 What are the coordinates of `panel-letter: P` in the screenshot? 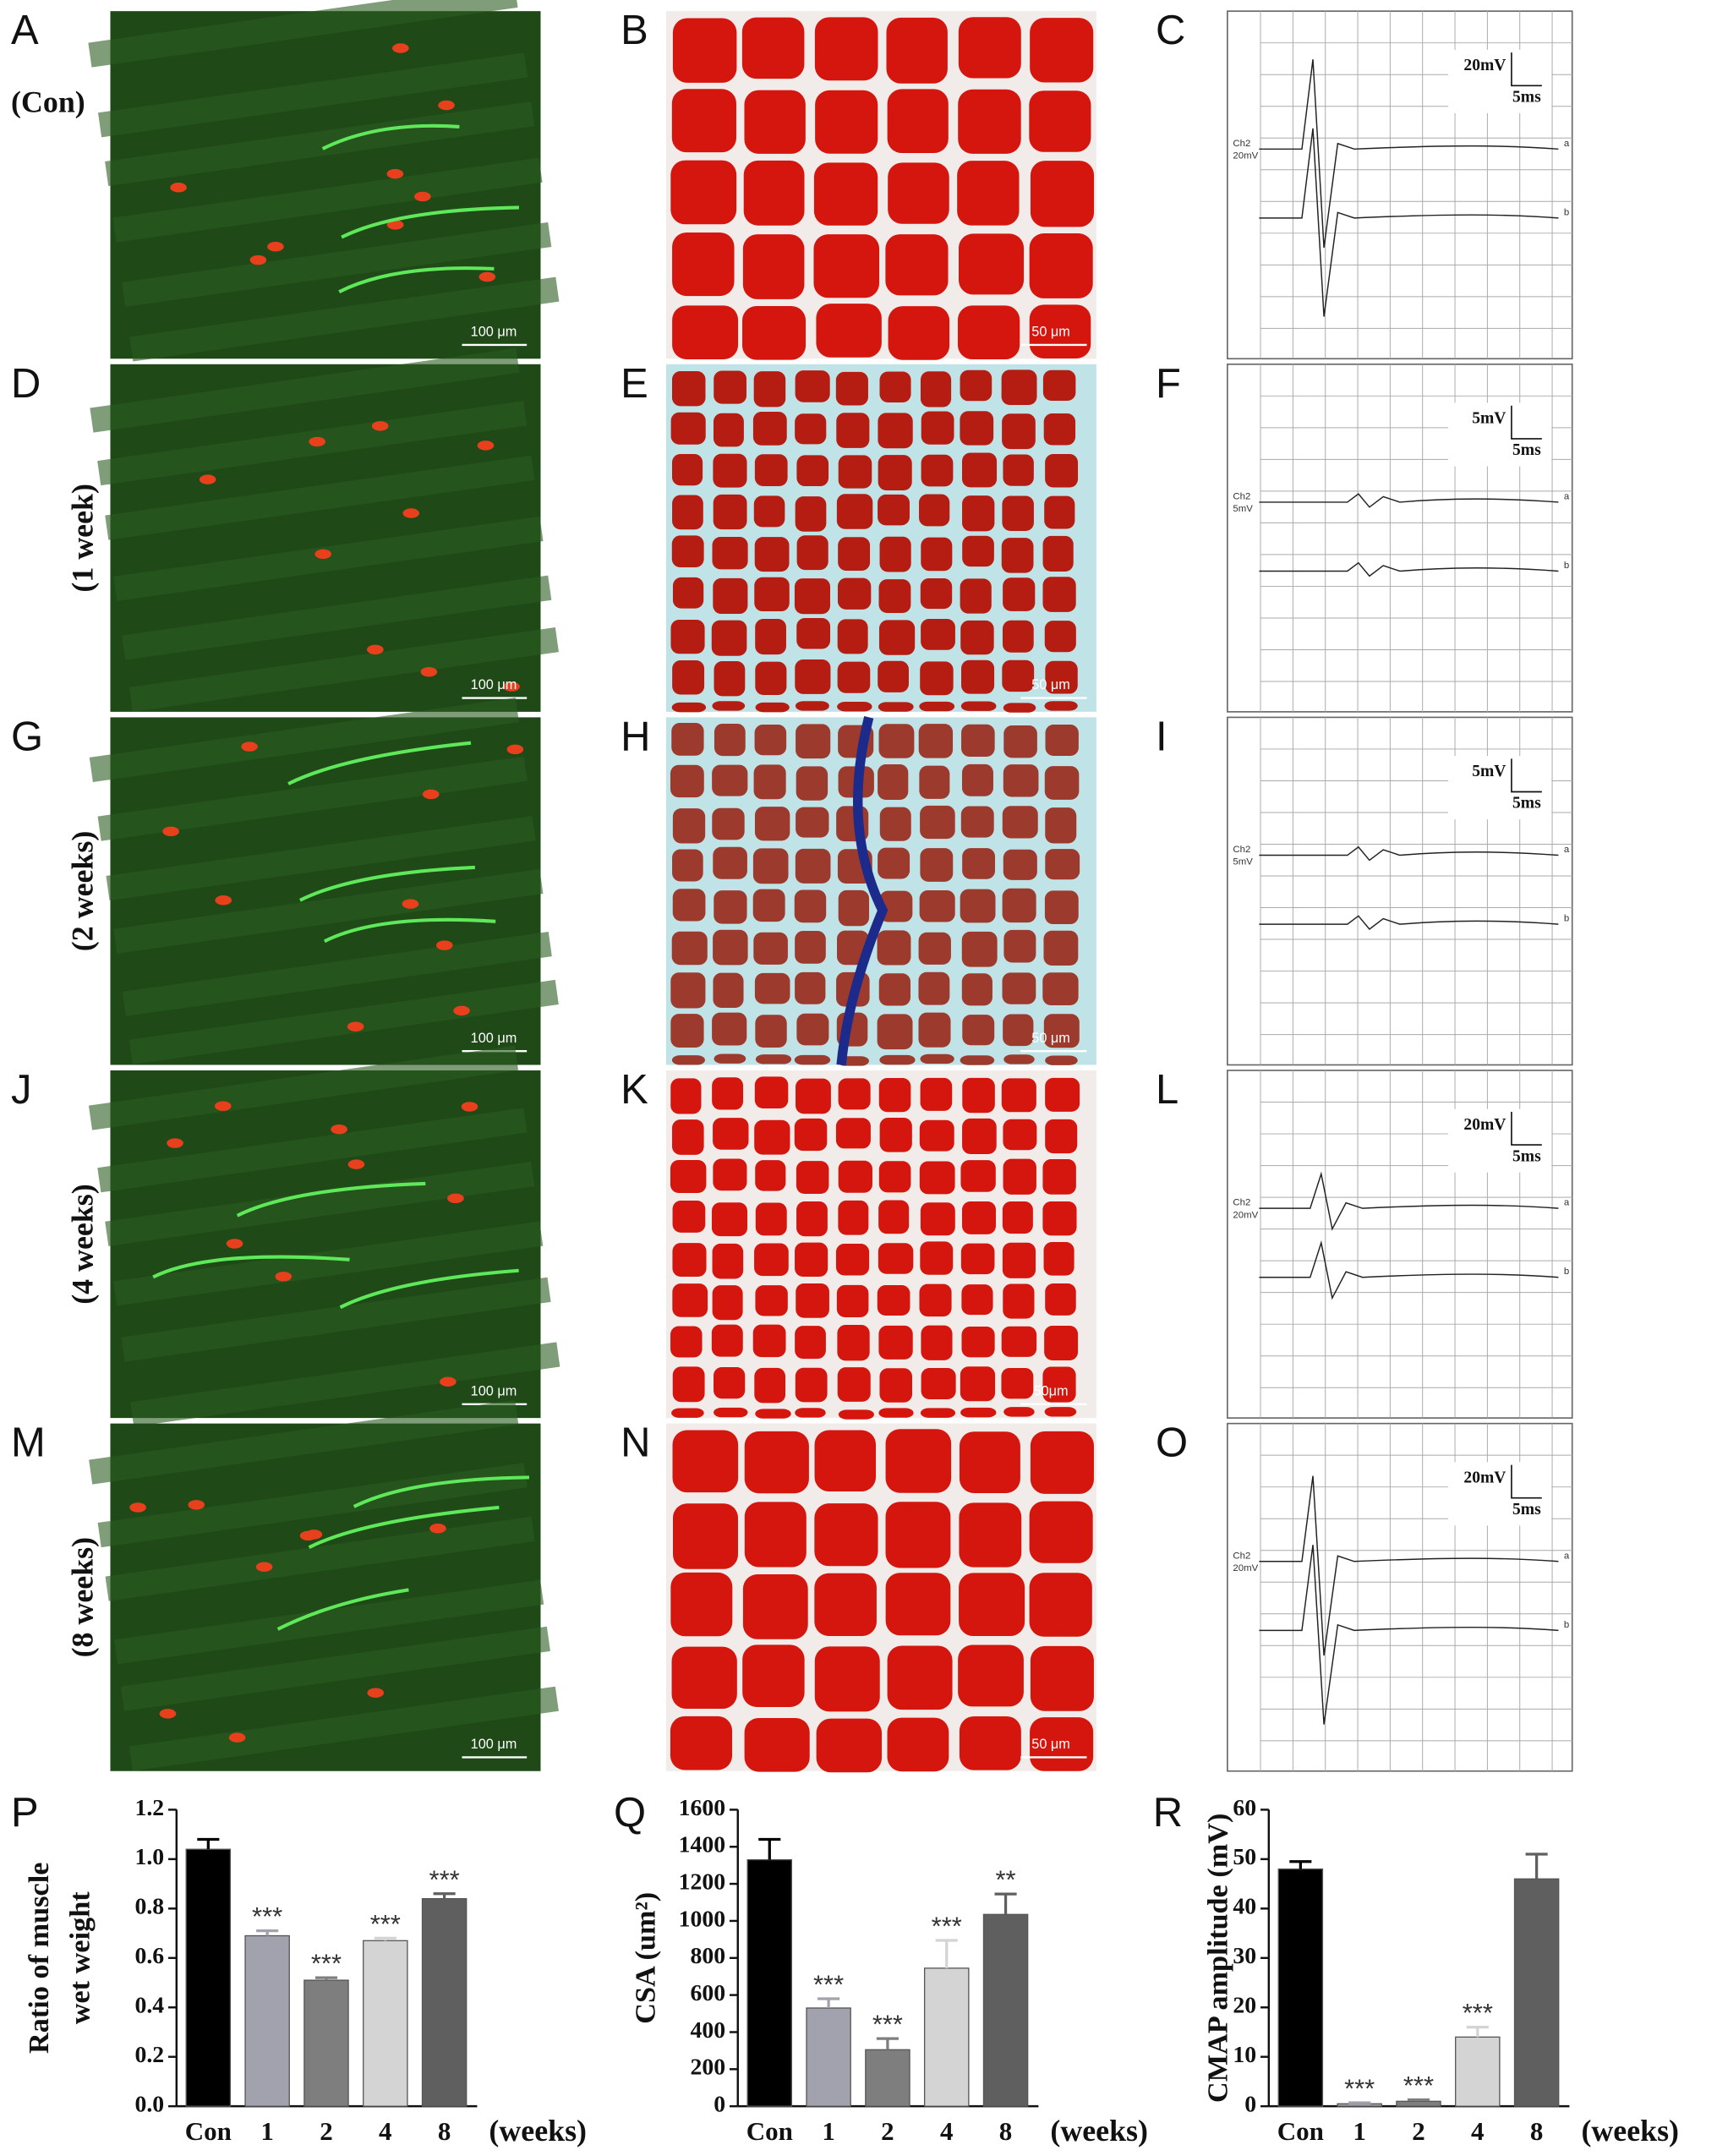 It's located at (25, 1813).